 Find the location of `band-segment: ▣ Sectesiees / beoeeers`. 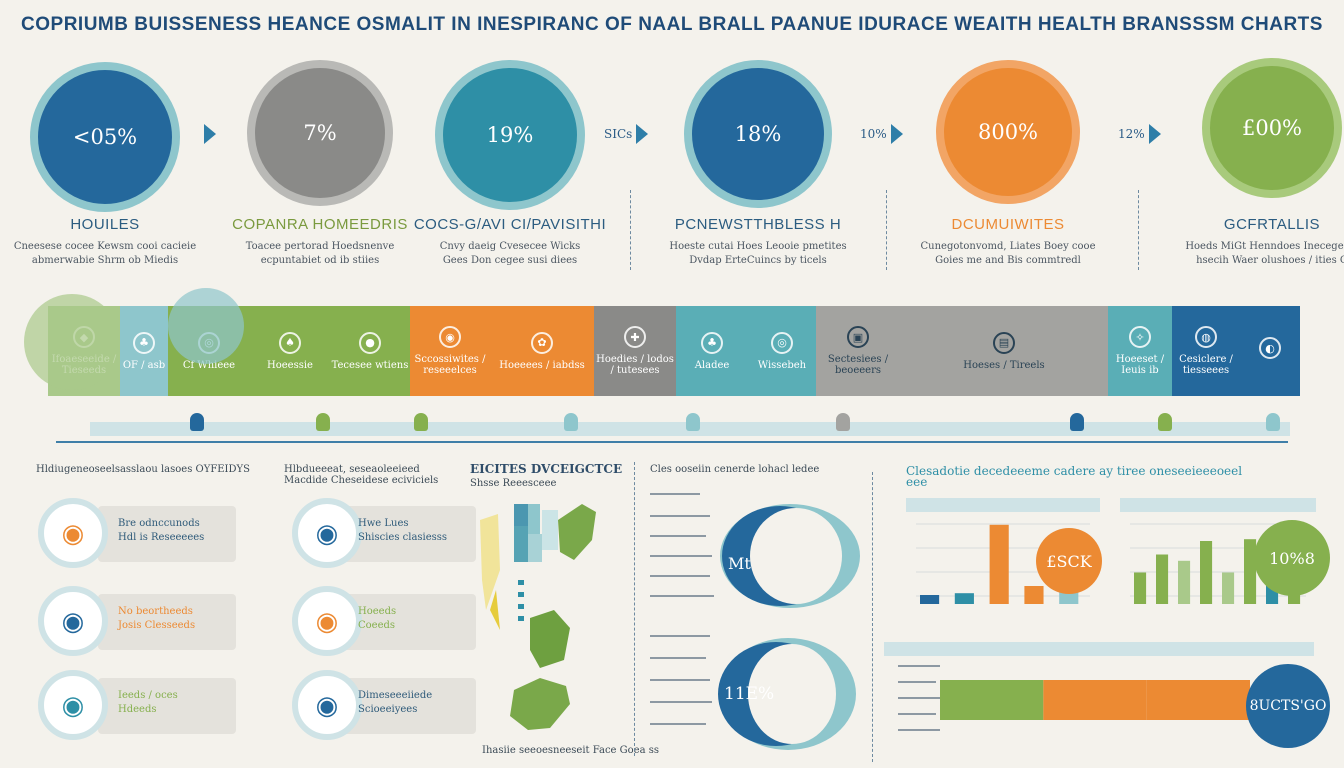

band-segment: ▣ Sectesiees / beoeeers is located at coordinates (858, 351).